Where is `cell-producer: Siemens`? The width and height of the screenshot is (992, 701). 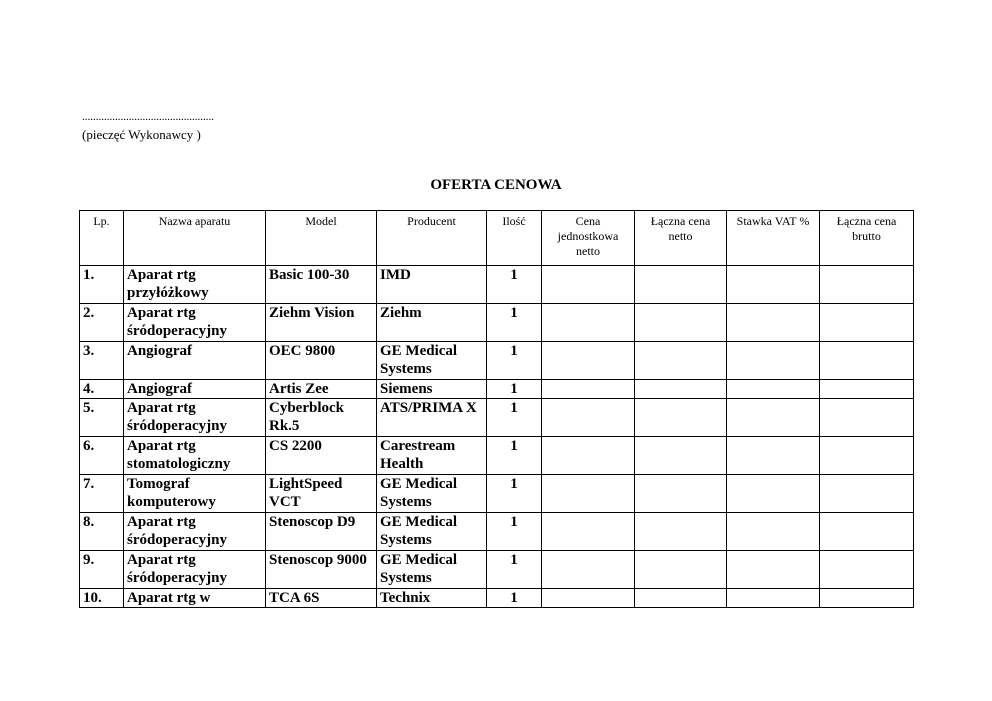
cell-producer: Siemens is located at coordinates (431, 389).